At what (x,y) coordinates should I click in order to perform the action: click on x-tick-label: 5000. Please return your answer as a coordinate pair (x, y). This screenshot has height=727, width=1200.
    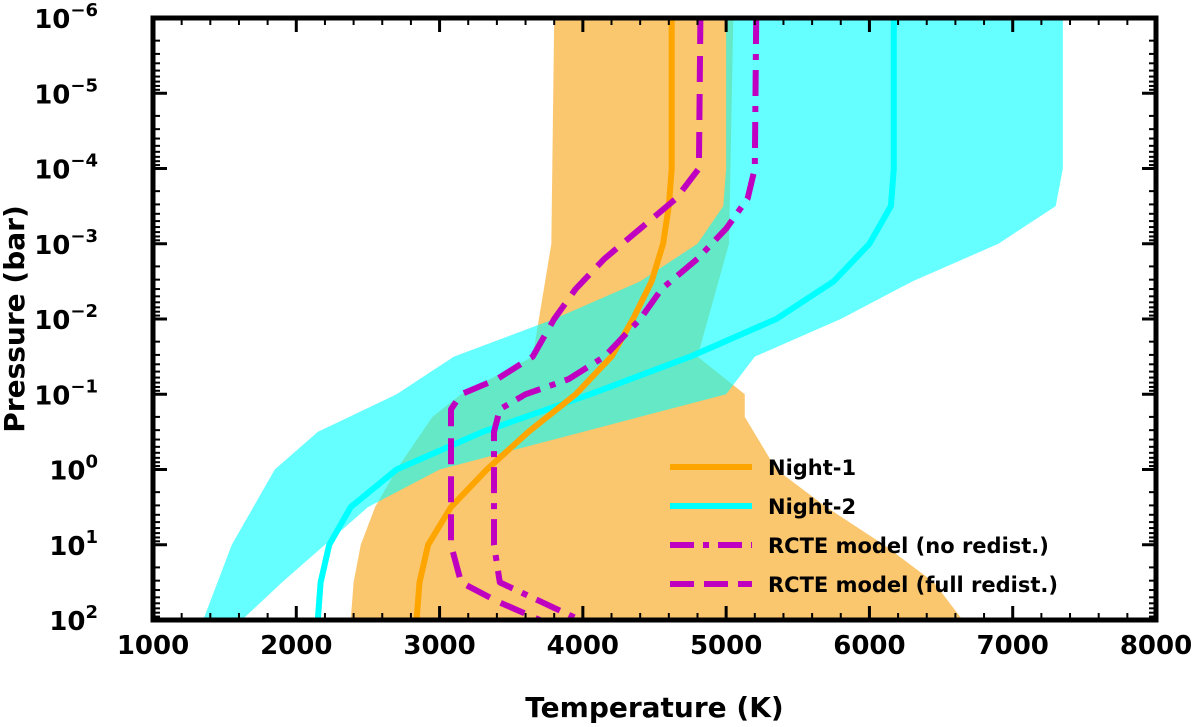
    Looking at the image, I should click on (726, 646).